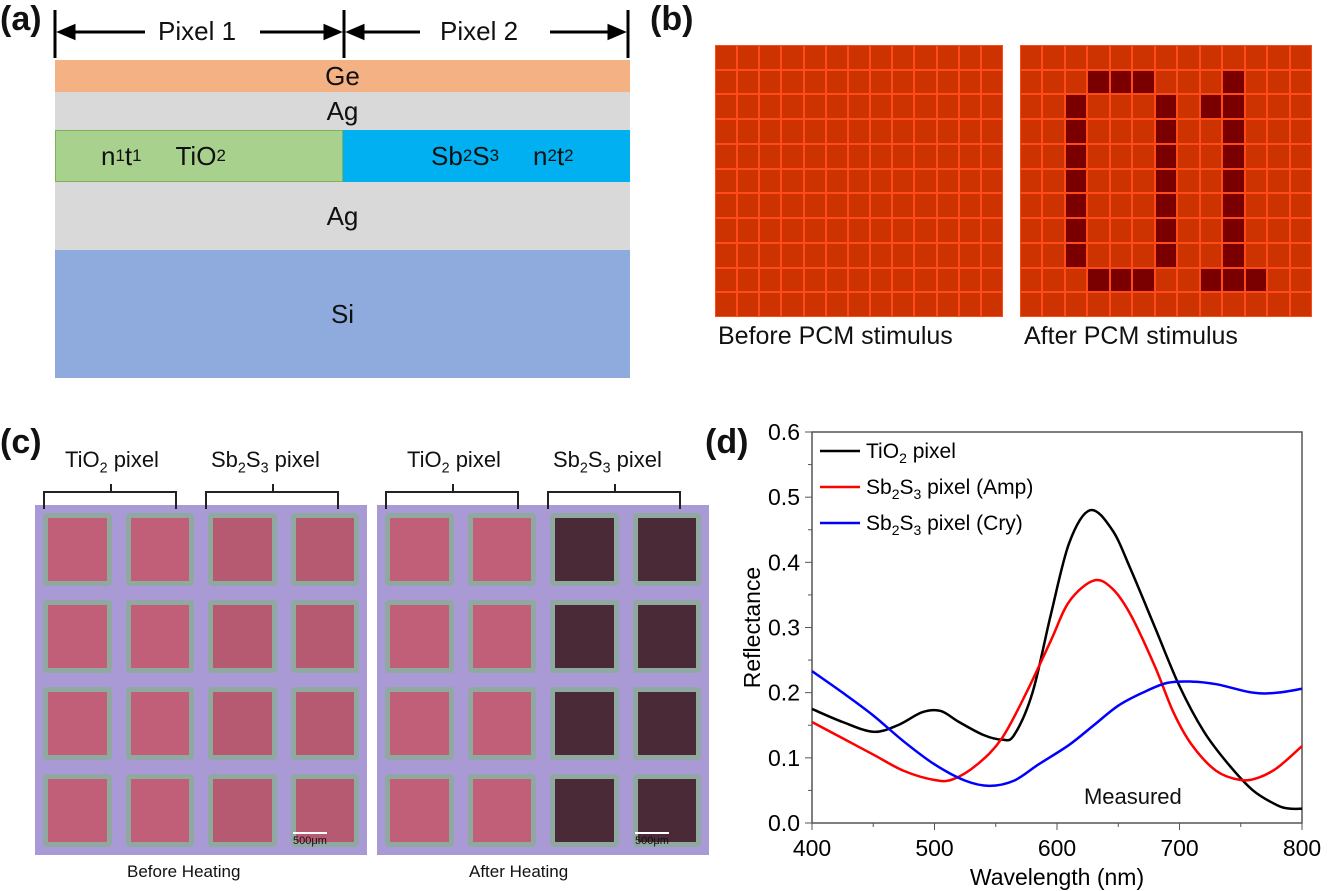 The image size is (1328, 891). What do you see at coordinates (120, 155) in the screenshot?
I see `n1-sub: 1` at bounding box center [120, 155].